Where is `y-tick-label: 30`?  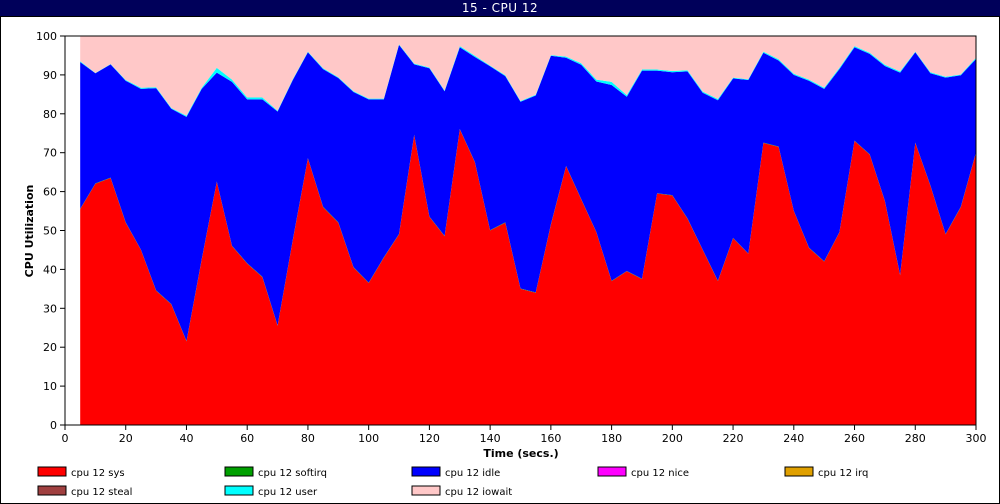 y-tick-label: 30 is located at coordinates (50, 308).